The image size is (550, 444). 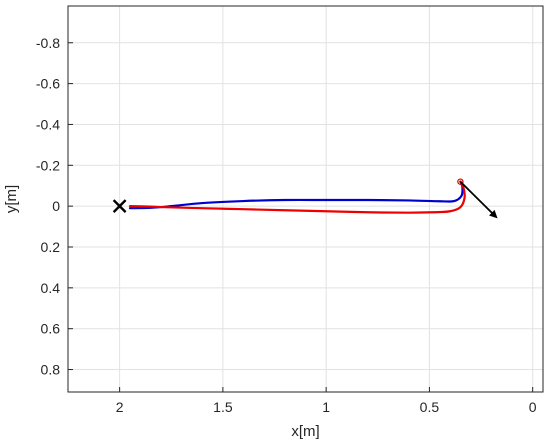 I want to click on y-tick-label: 0.2, so click(x=51, y=247).